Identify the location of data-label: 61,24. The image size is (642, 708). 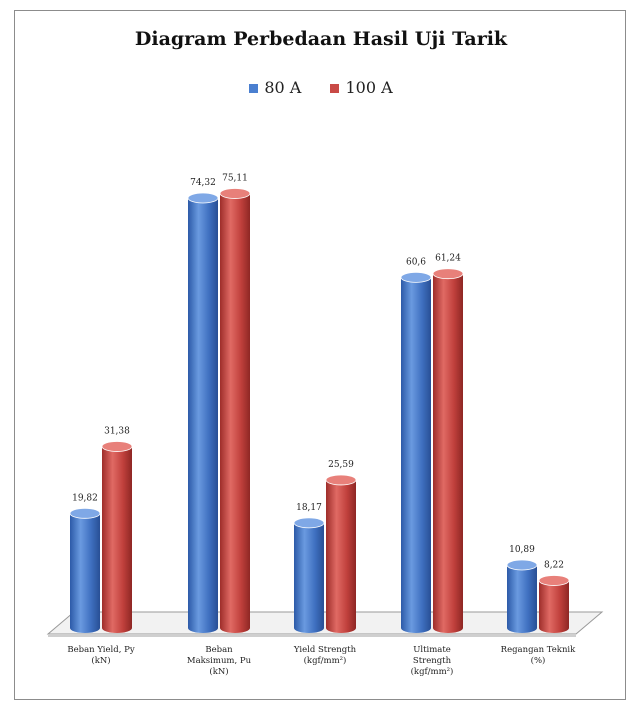
(448, 259).